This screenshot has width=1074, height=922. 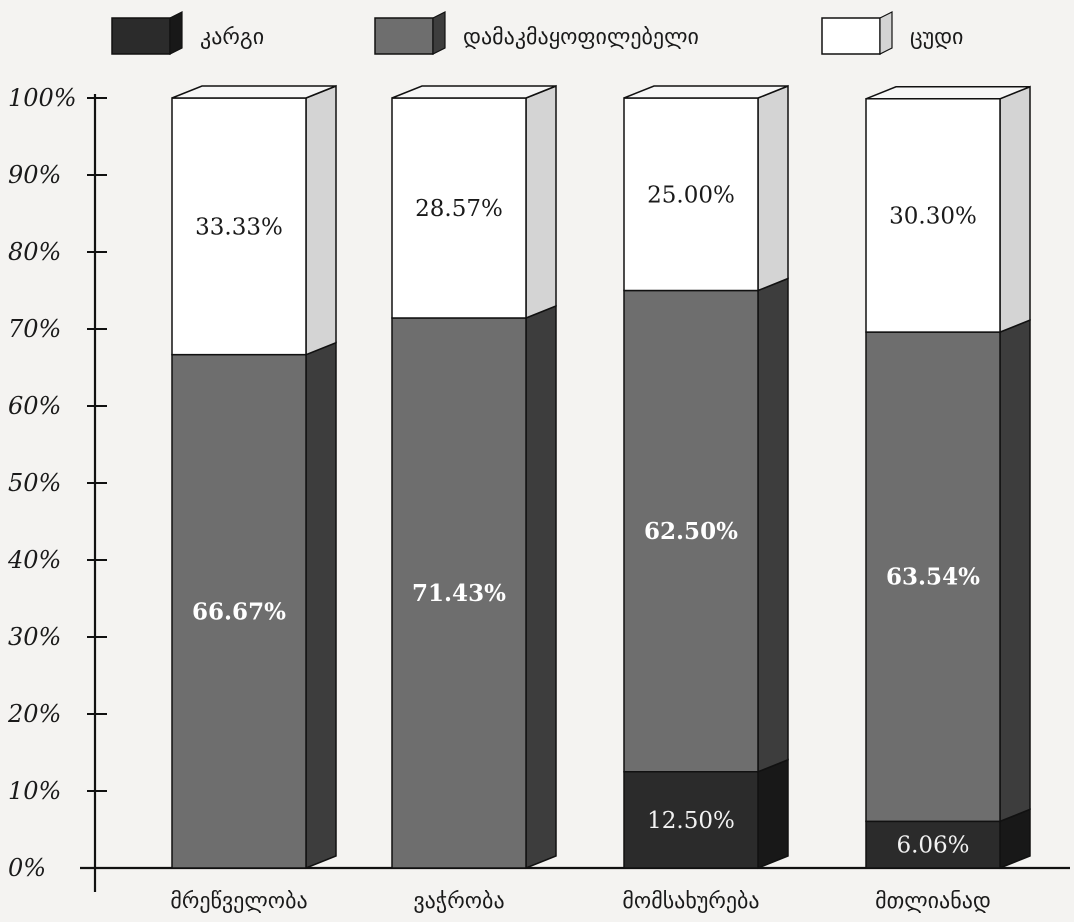 I want to click on bar-group-4: 6.06% 63.54% 30.30%, so click(x=948, y=477).